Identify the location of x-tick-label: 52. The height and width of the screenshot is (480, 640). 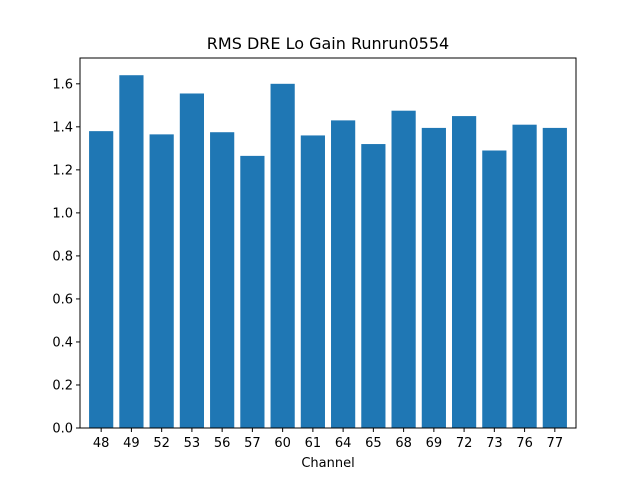
(161, 443).